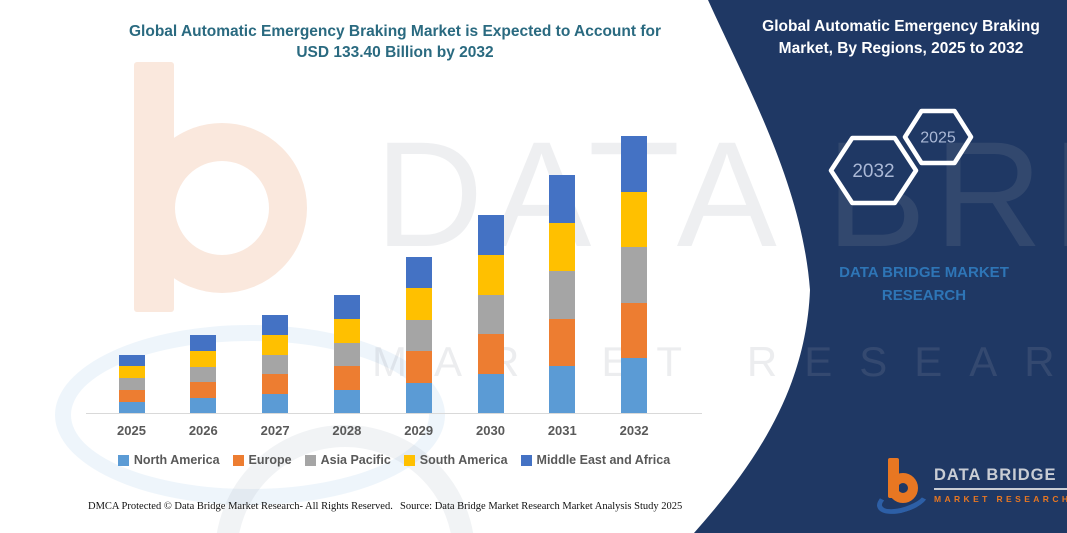 Image resolution: width=1067 pixels, height=533 pixels. What do you see at coordinates (418, 304) in the screenshot?
I see `bar-segment-2029-south-america` at bounding box center [418, 304].